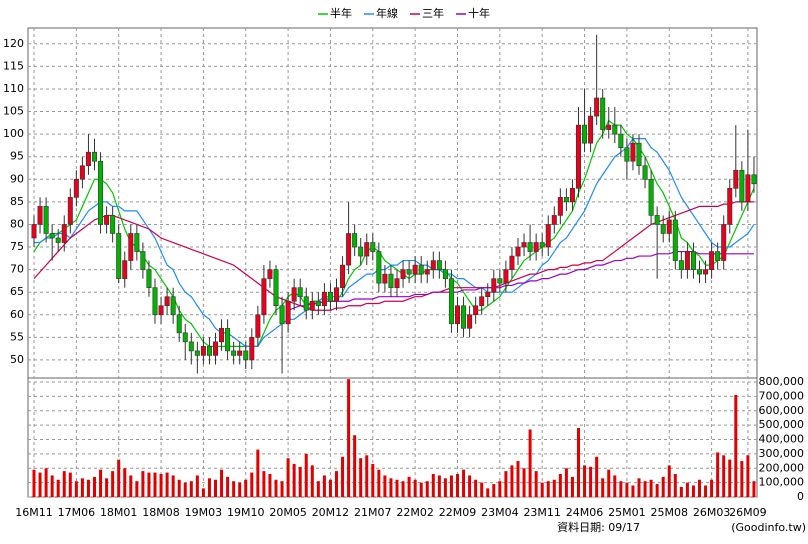 Image resolution: width=808 pixels, height=544 pixels. Describe the element at coordinates (433, 13) in the screenshot. I see `legend-label: 三年` at that location.